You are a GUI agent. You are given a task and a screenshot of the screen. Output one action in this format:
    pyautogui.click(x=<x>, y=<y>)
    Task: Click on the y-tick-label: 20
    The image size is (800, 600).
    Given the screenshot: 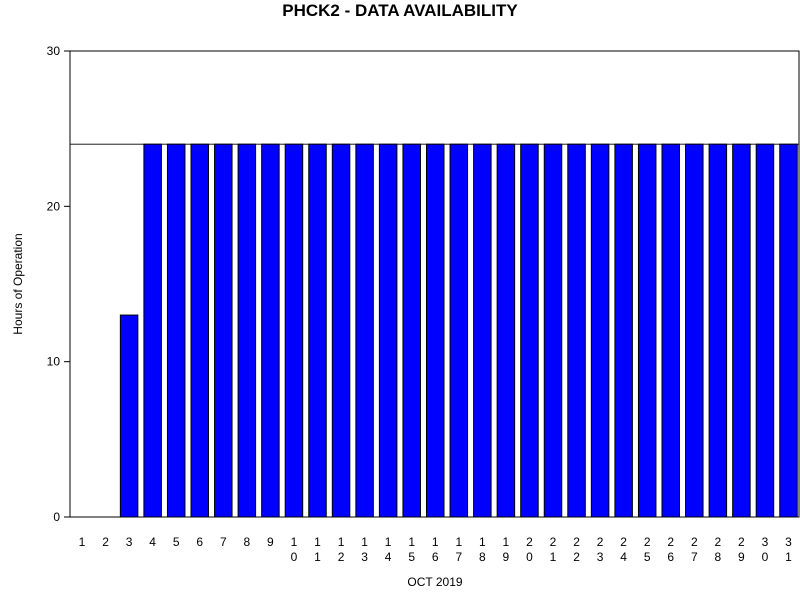 What is the action you would take?
    pyautogui.click(x=54, y=206)
    